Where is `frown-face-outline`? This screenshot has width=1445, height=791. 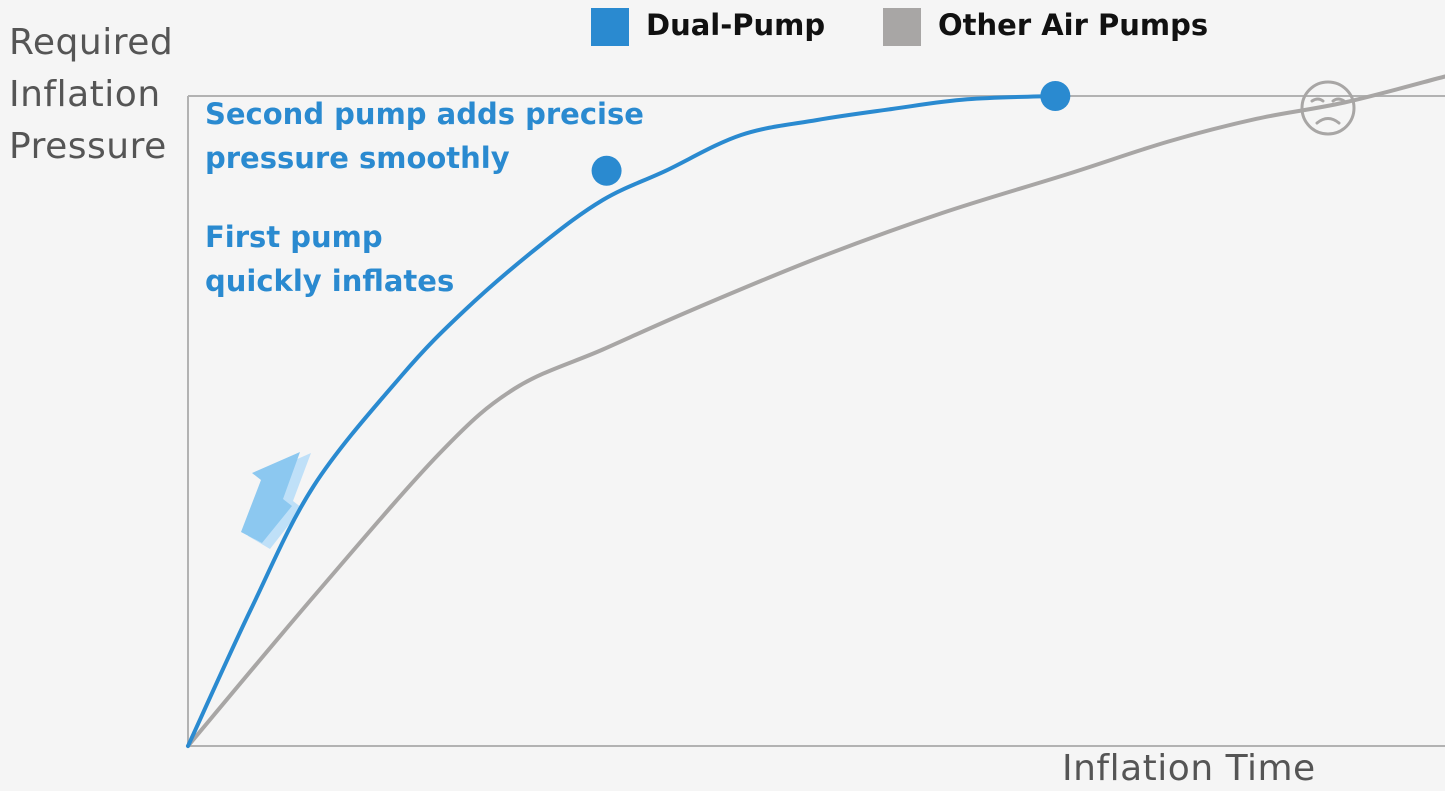
frown-face-outline is located at coordinates (1328, 108).